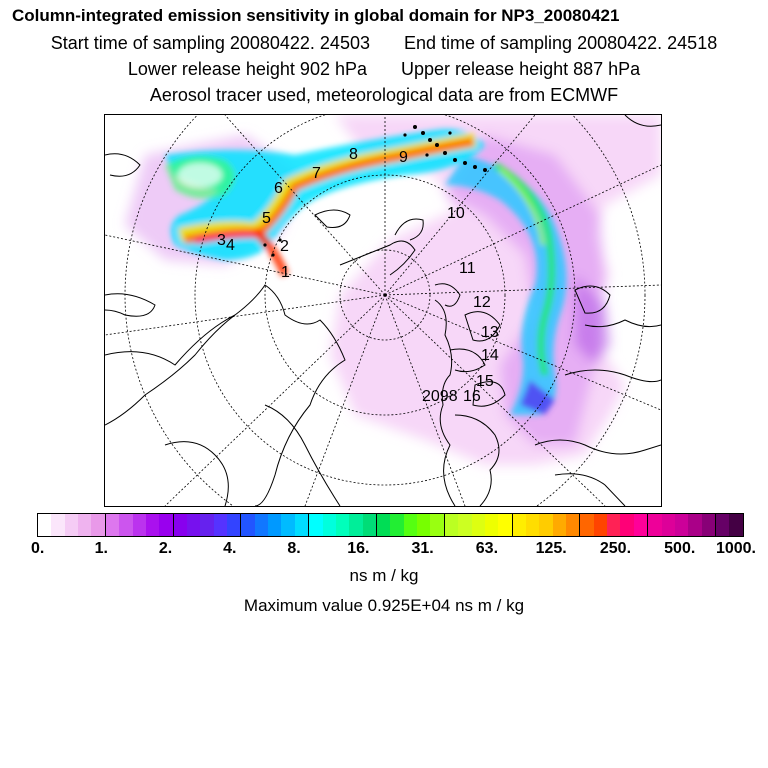 This screenshot has height=768, width=768. I want to click on colorbar-tick-label: 63., so click(487, 548).